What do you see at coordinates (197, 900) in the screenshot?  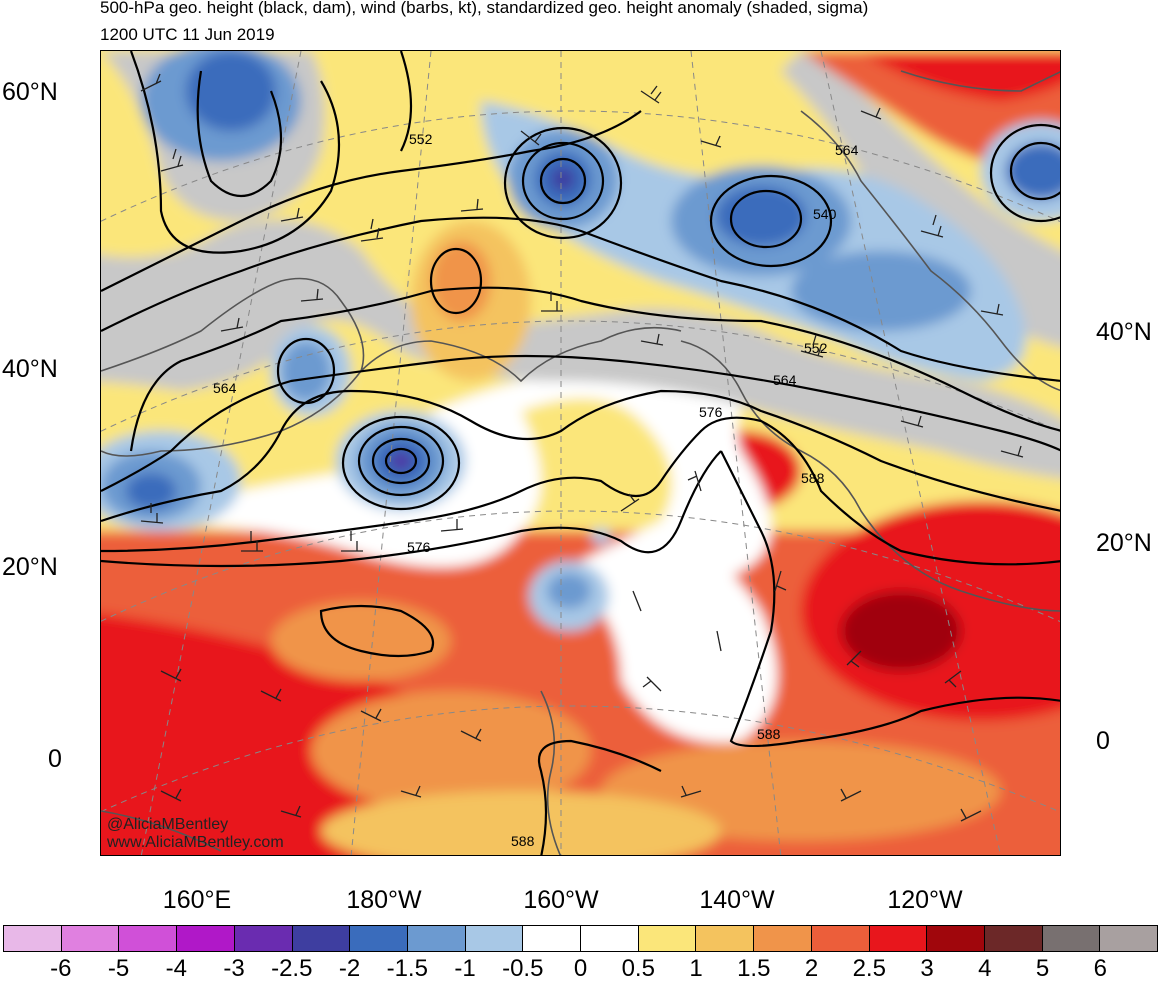 I see `lon-label: 160°E` at bounding box center [197, 900].